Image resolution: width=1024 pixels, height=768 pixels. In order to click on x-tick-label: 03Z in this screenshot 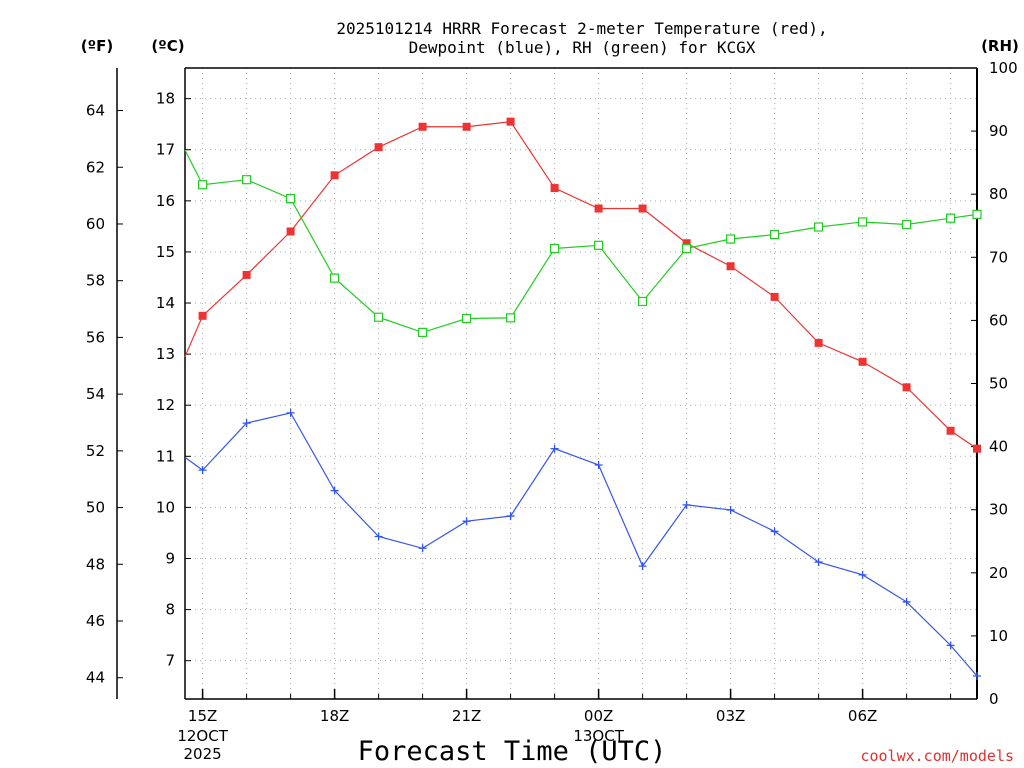, I will do `click(730, 716)`.